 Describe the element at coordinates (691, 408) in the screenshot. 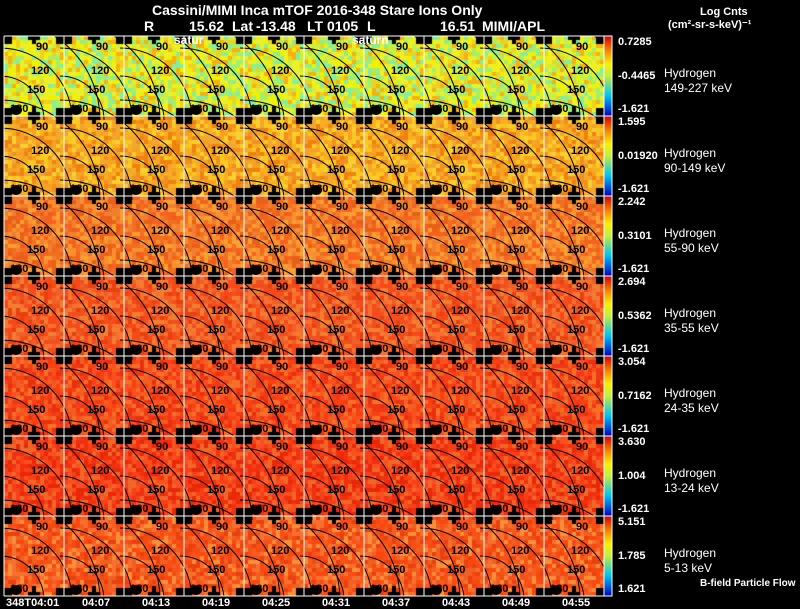

I see `energy-range-label: 24-35 keV` at that location.